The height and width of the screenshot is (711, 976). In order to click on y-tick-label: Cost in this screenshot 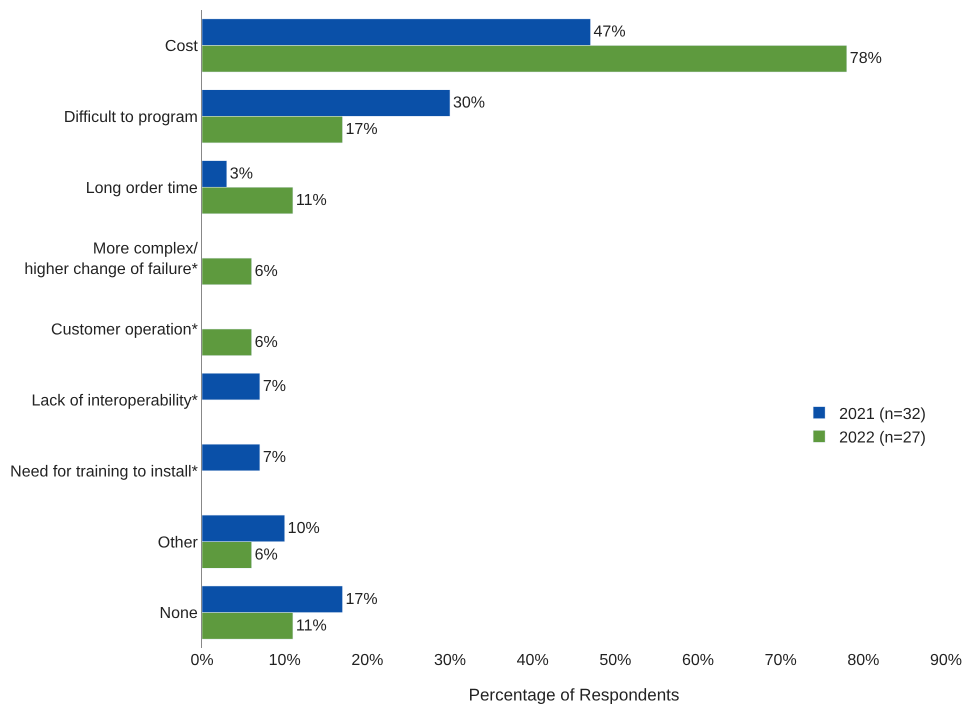, I will do `click(181, 47)`.